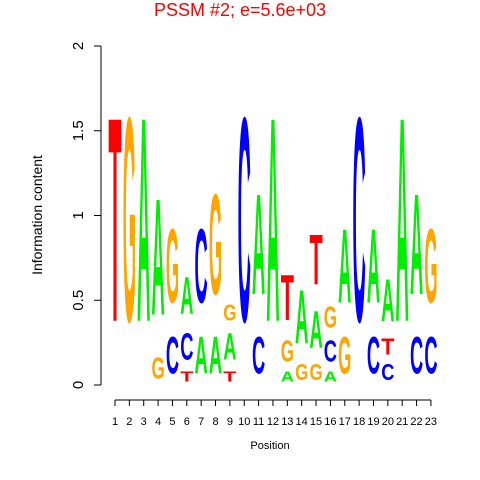 The height and width of the screenshot is (480, 480). I want to click on y-tick-label: 0.5, so click(78, 300).